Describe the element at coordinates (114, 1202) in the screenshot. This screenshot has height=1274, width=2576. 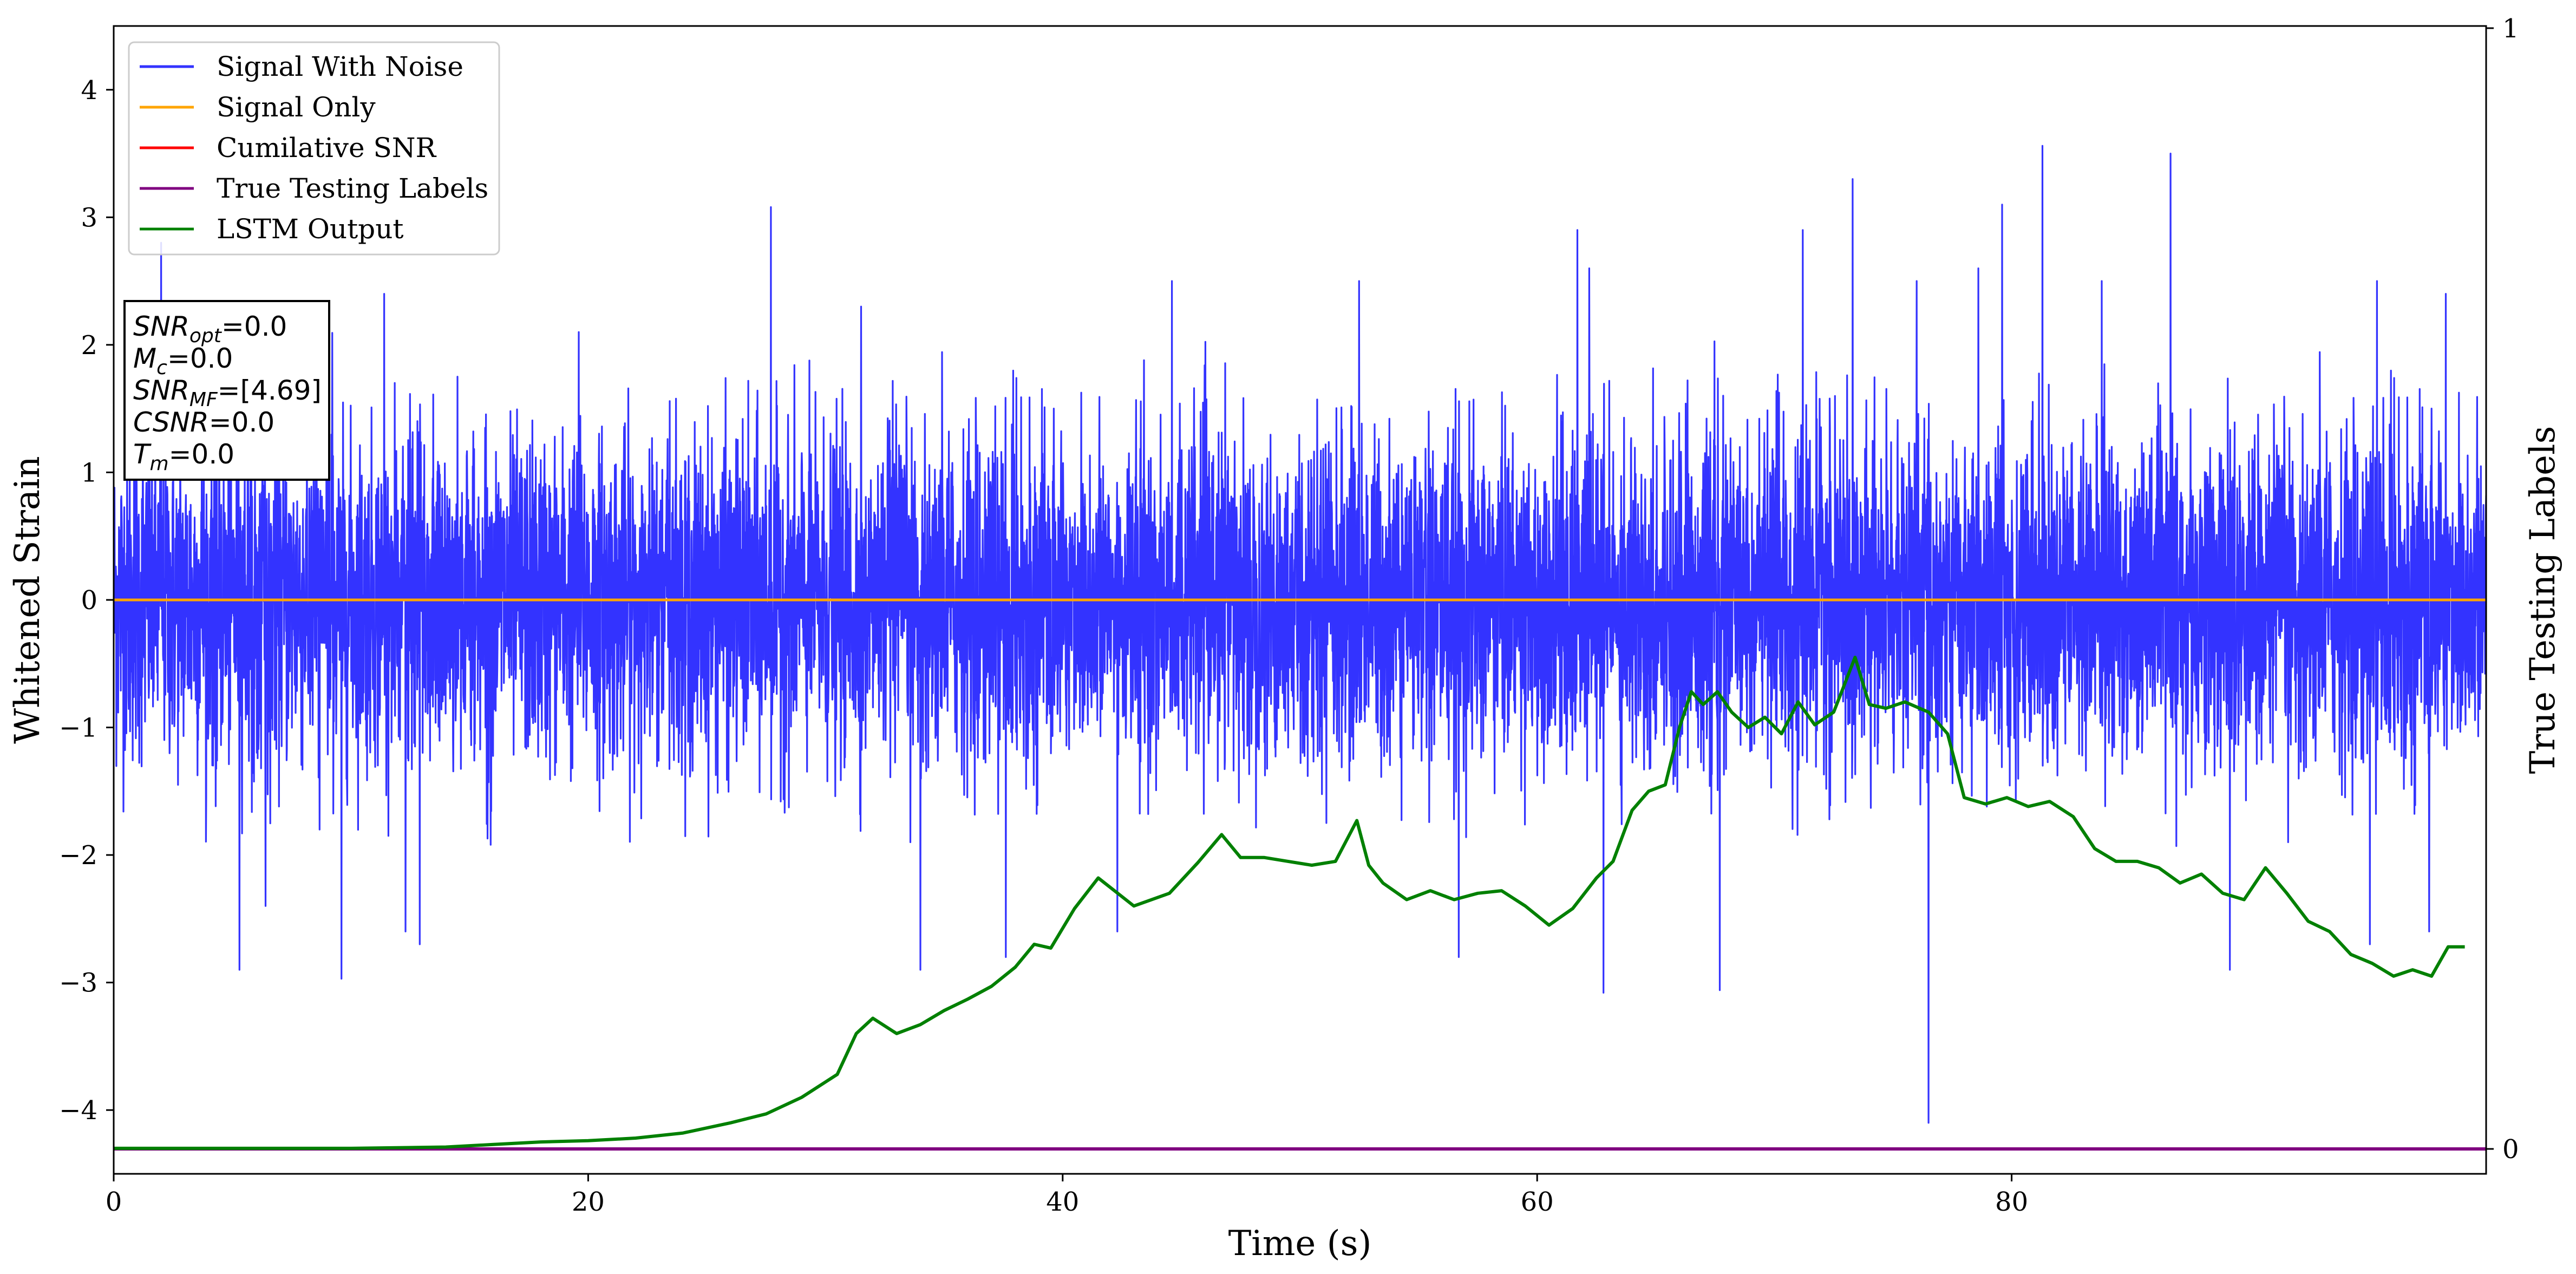
I see `x-tick-label: 0` at that location.